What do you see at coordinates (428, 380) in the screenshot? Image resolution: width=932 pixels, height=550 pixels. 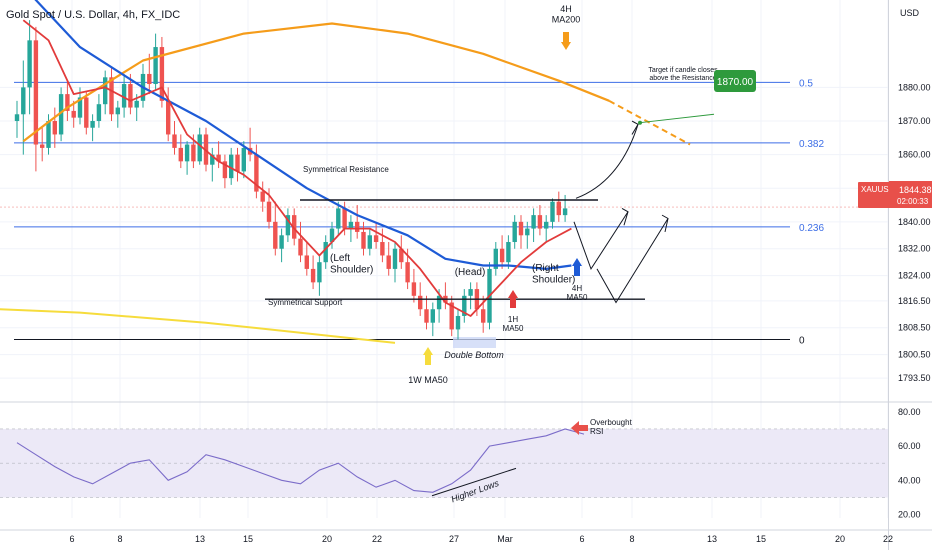 I see `label-1w-ma50: 1W MA50` at bounding box center [428, 380].